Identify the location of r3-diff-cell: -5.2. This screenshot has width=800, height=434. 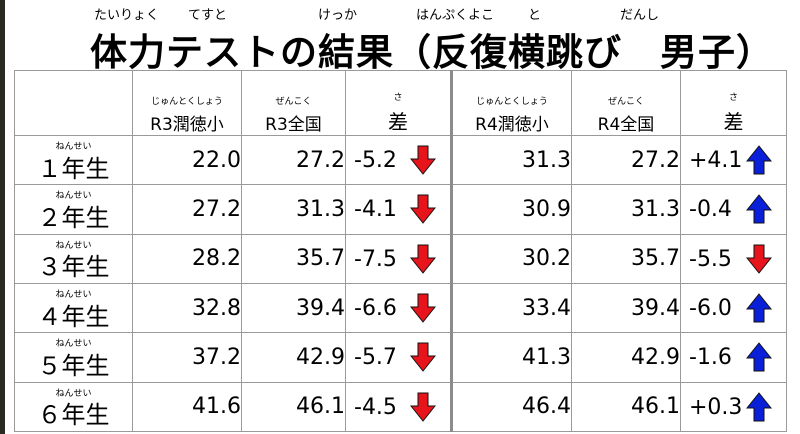
(399, 160).